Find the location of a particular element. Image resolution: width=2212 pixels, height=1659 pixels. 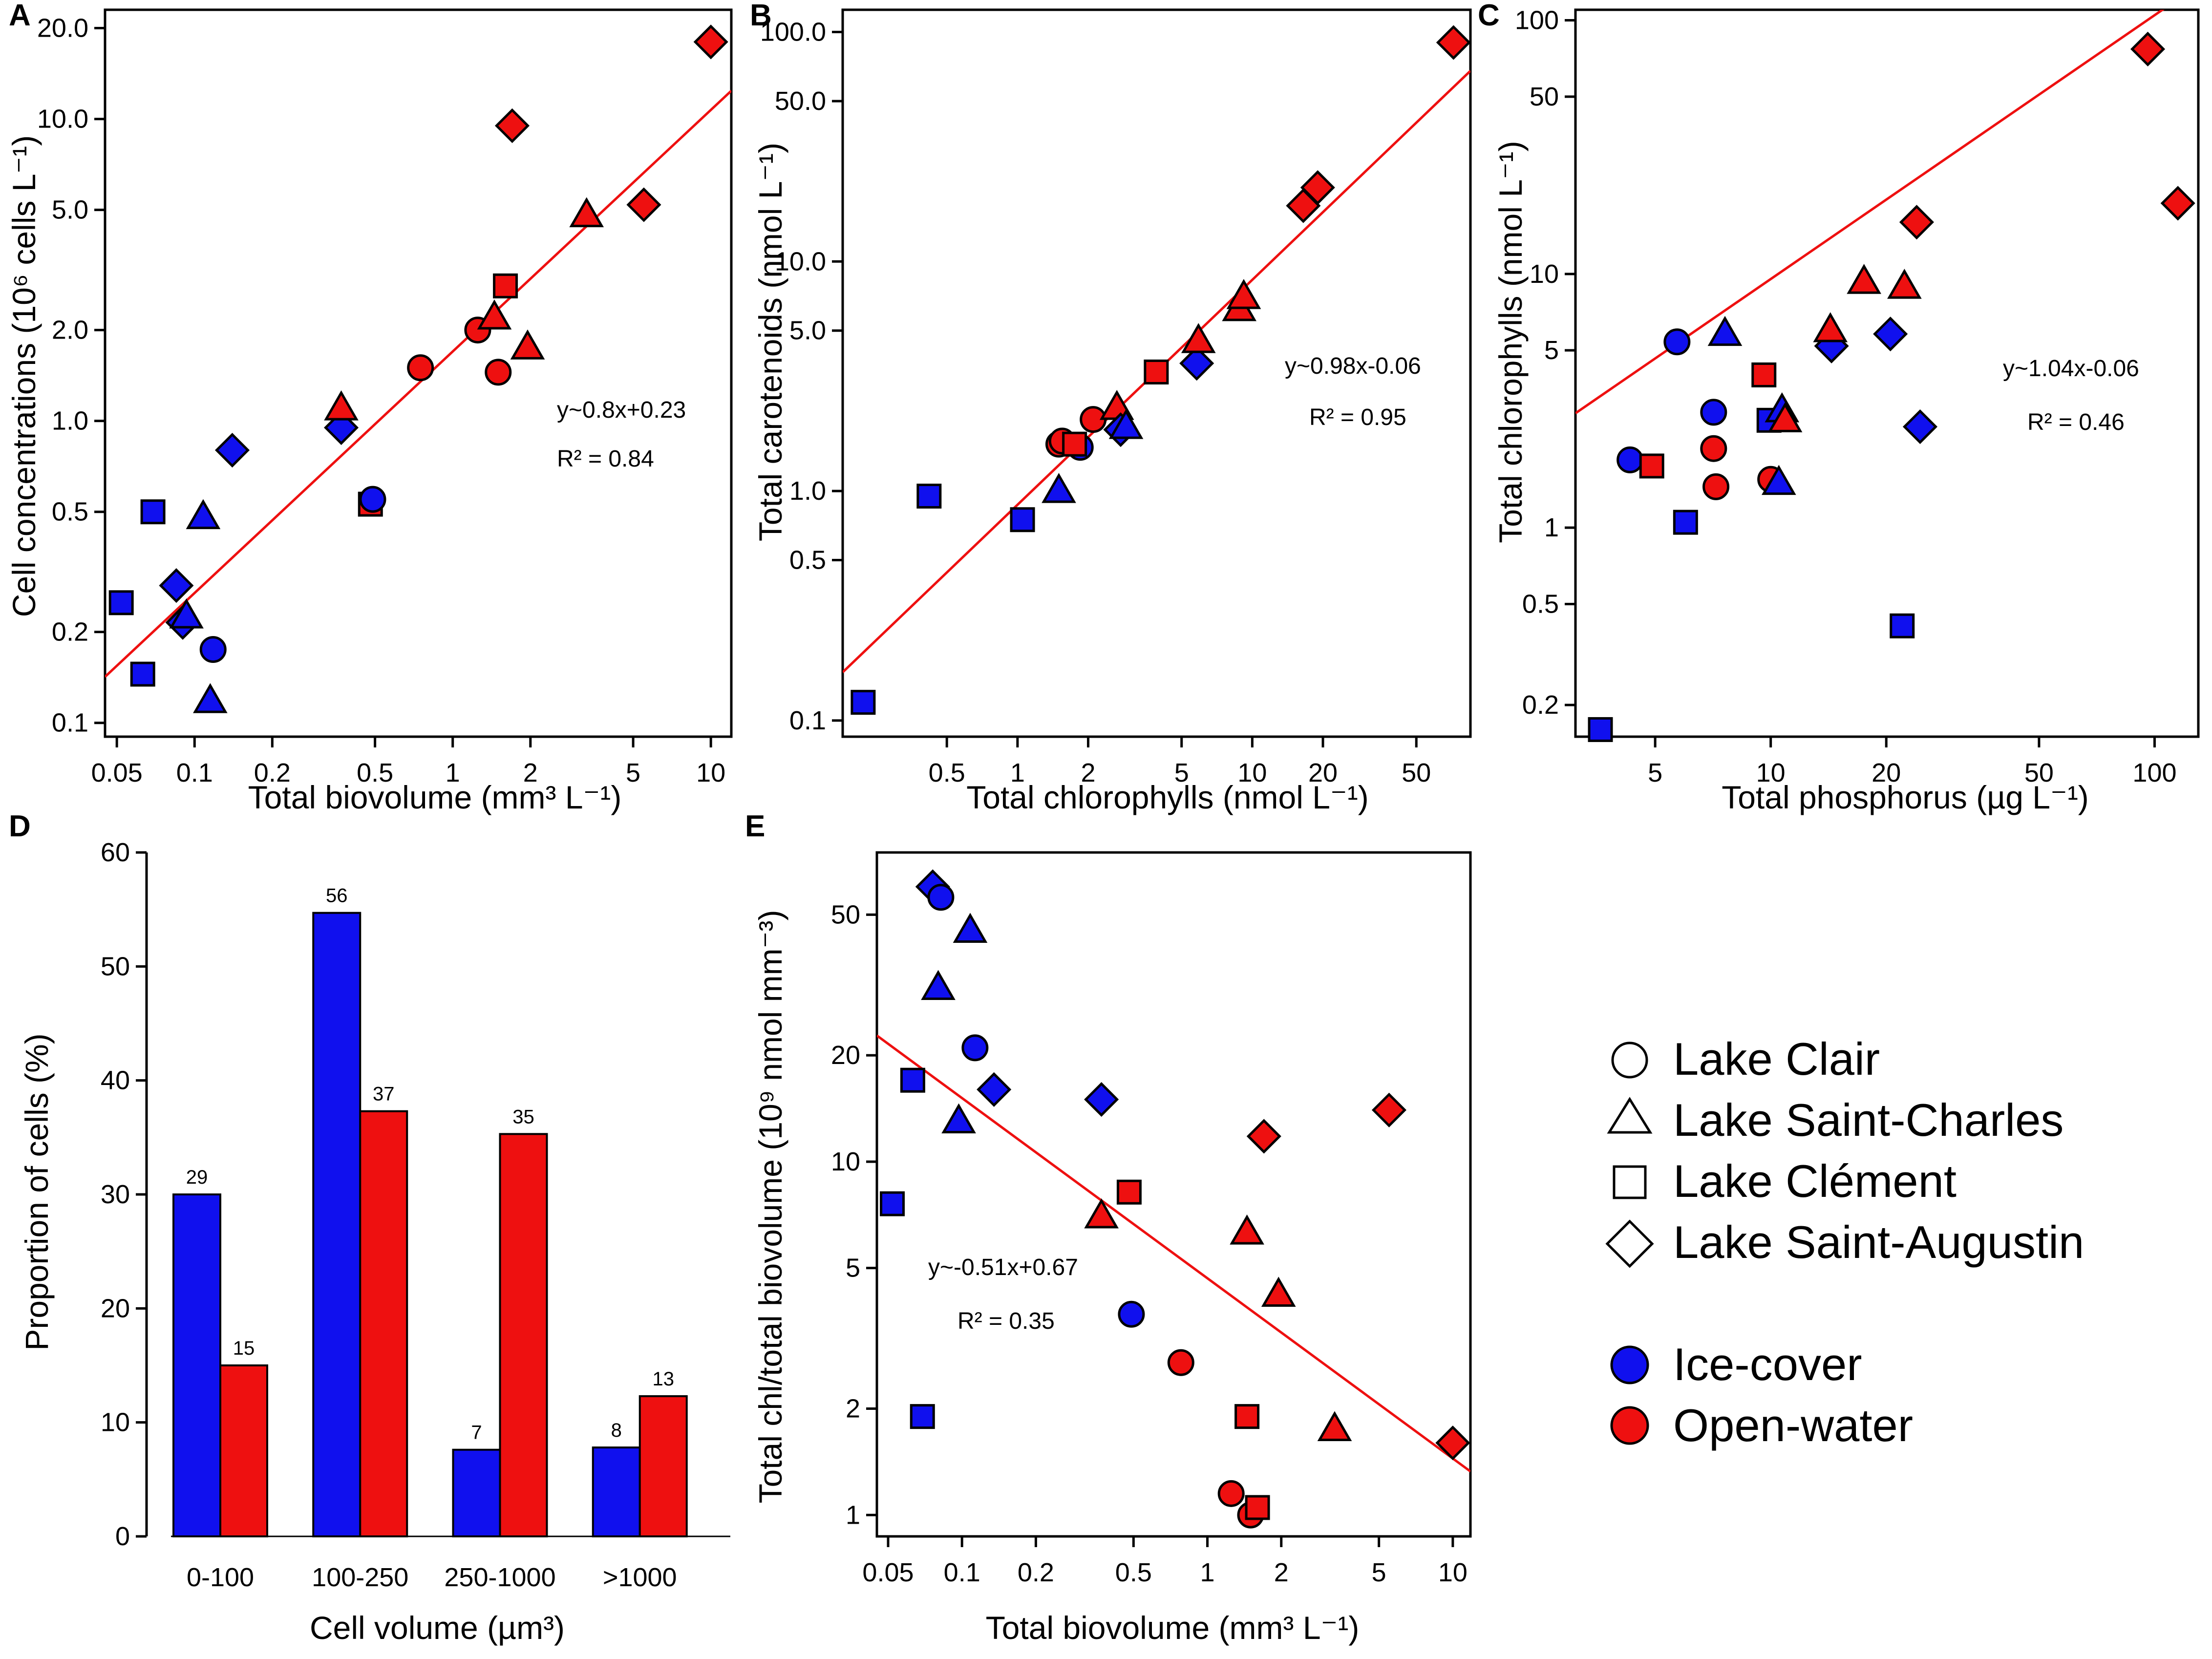

x-tick-label: 0.2 is located at coordinates (1036, 1572).